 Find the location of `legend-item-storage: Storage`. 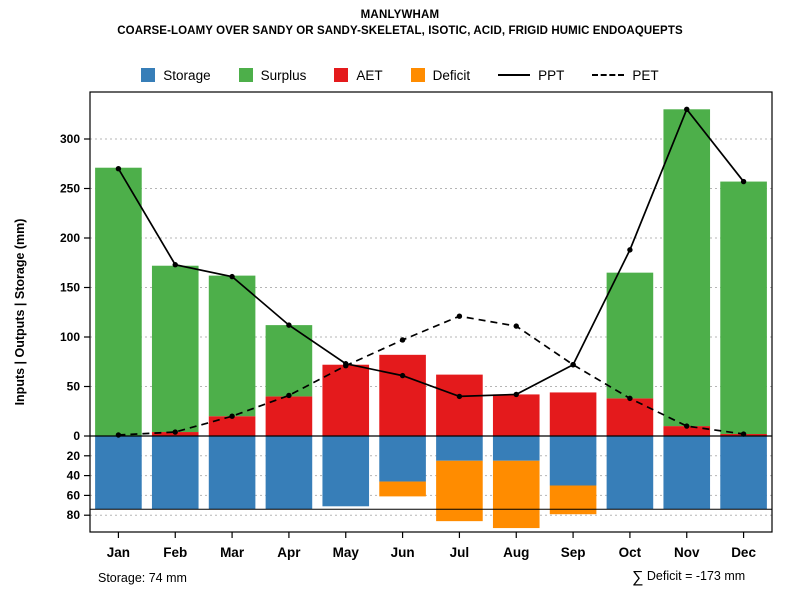

legend-item-storage: Storage is located at coordinates (176, 75).